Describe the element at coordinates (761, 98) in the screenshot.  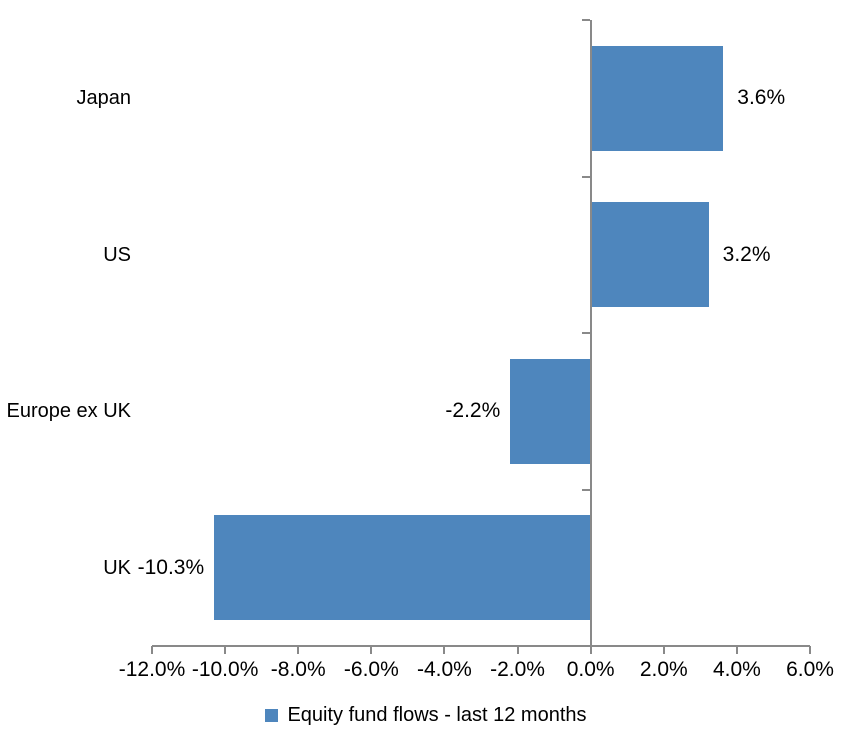
I see `data-label: 3.6%` at that location.